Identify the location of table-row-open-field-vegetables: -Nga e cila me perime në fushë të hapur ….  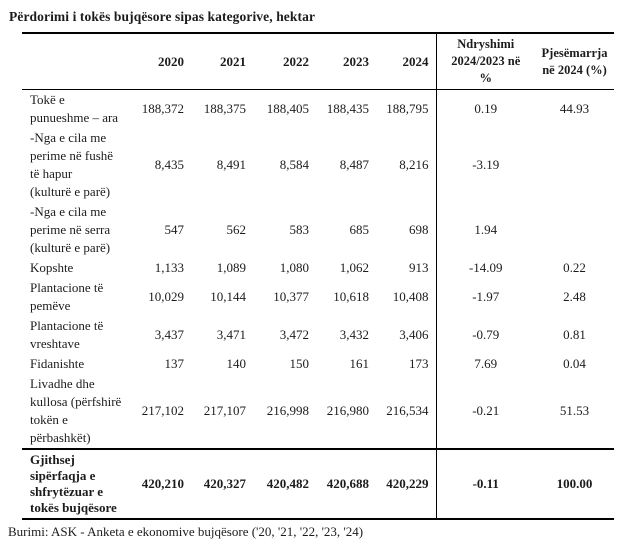
(318, 165).